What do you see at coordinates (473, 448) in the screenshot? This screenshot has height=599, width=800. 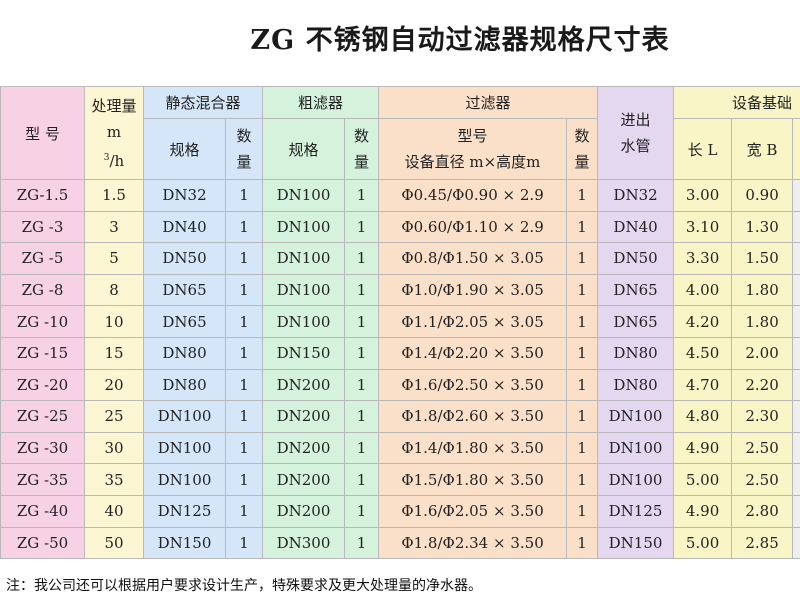 I see `cell-filter: Φ1.4/Φ1.80 × 3.50` at bounding box center [473, 448].